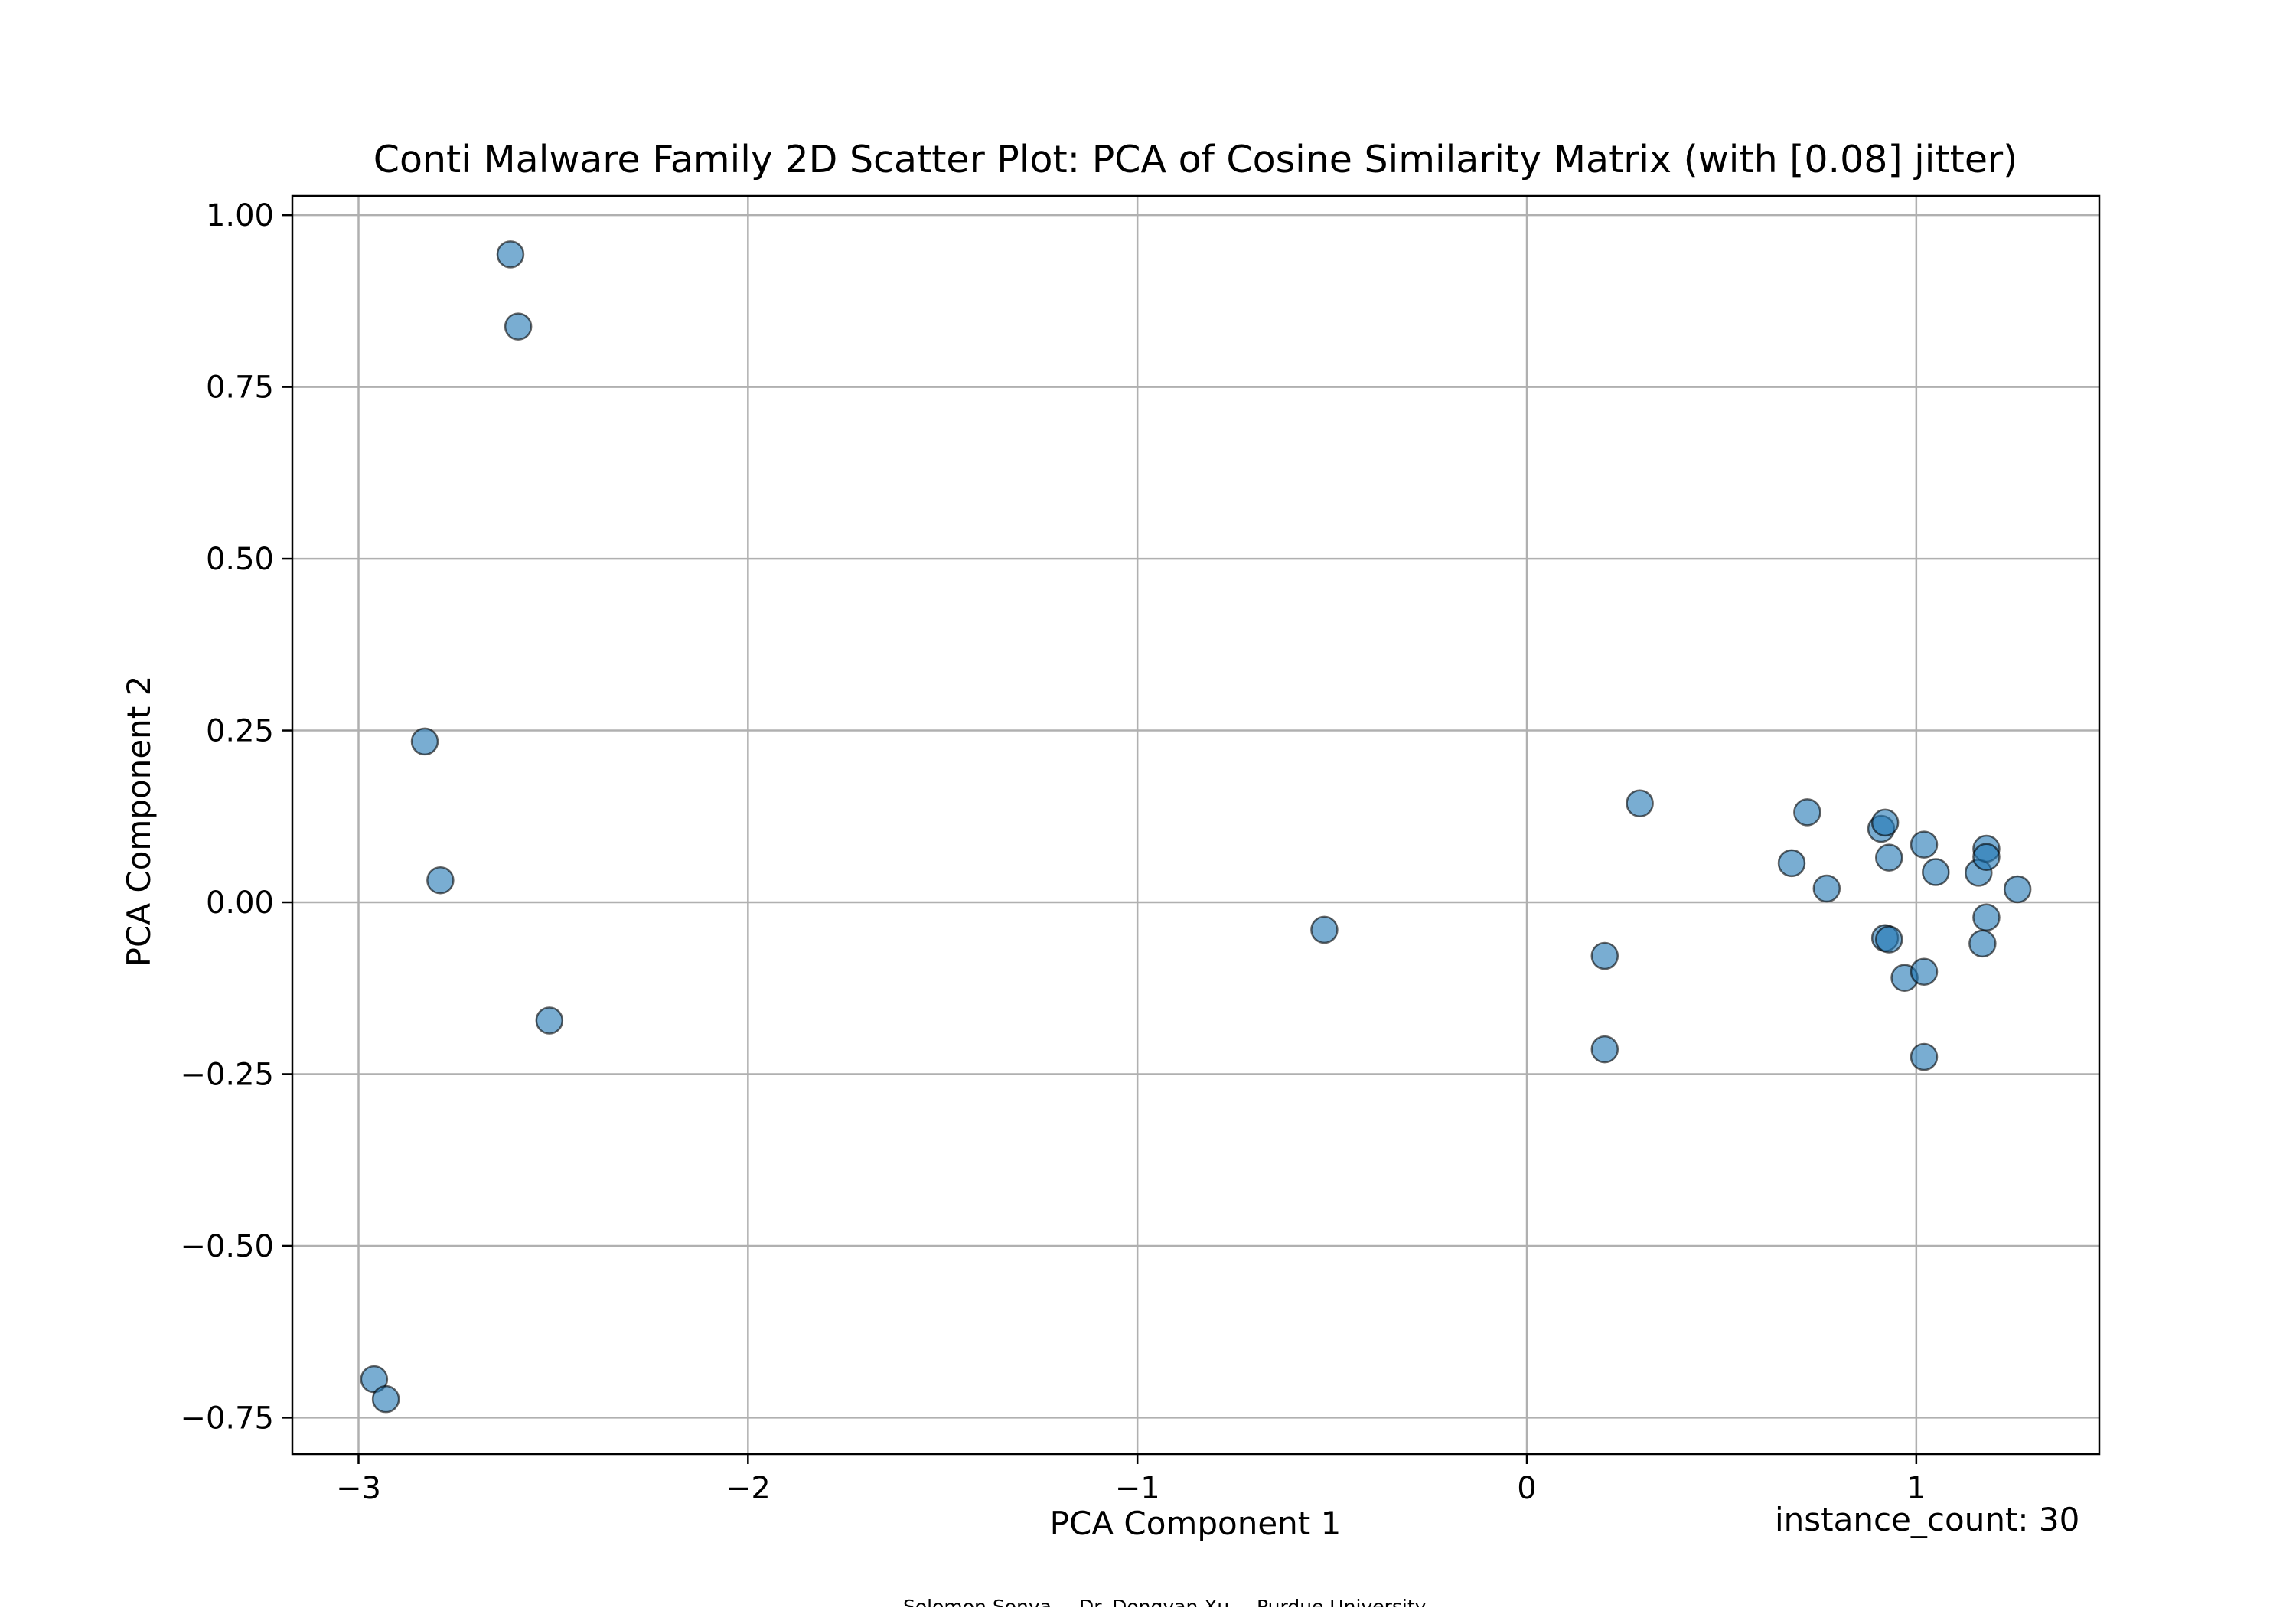  Describe the element at coordinates (1342, 1601) in the screenshot. I see `footer-affiliation: Purdue University` at that location.